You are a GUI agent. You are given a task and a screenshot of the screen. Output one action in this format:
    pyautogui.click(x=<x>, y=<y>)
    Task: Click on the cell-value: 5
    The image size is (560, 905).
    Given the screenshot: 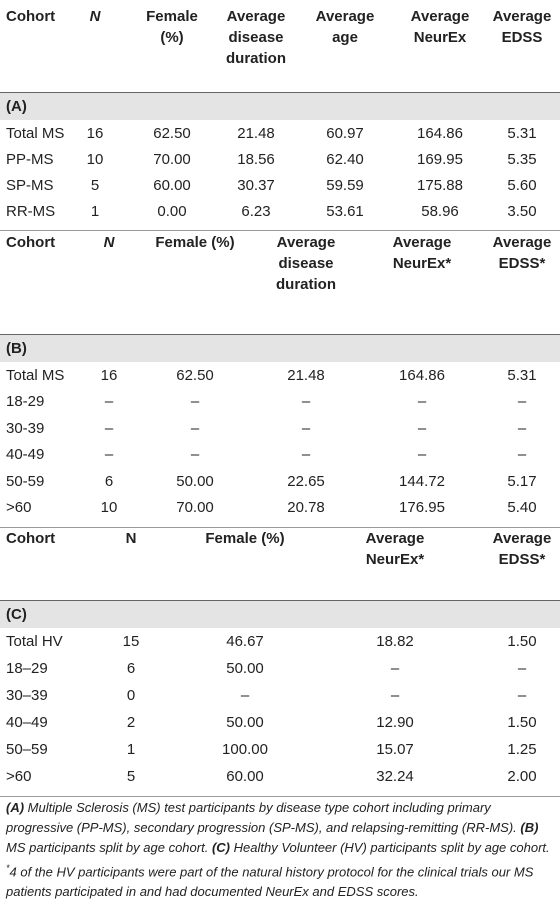 What is the action you would take?
    pyautogui.click(x=131, y=776)
    